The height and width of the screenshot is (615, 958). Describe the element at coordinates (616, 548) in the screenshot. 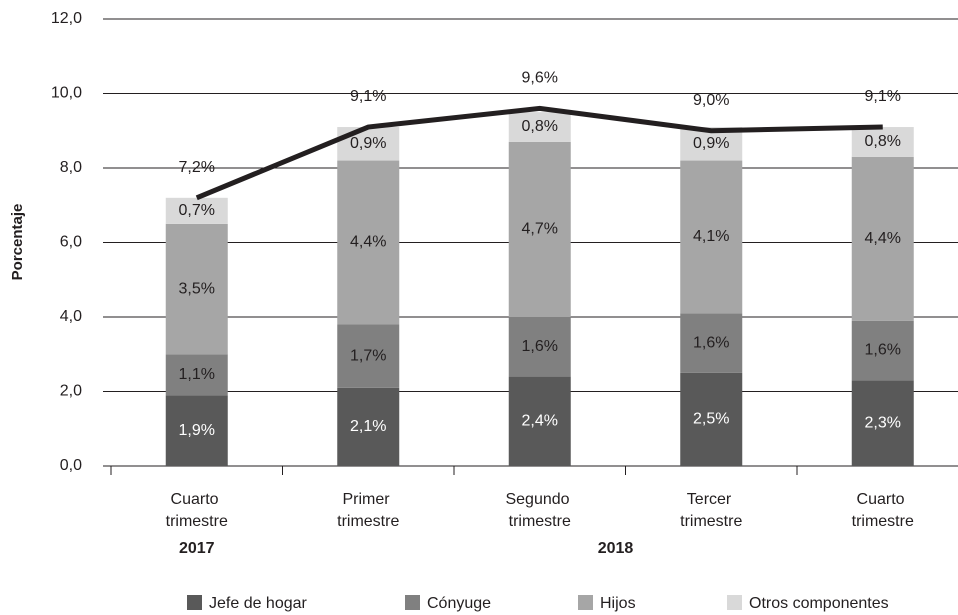

I see `year-label: 2018` at that location.